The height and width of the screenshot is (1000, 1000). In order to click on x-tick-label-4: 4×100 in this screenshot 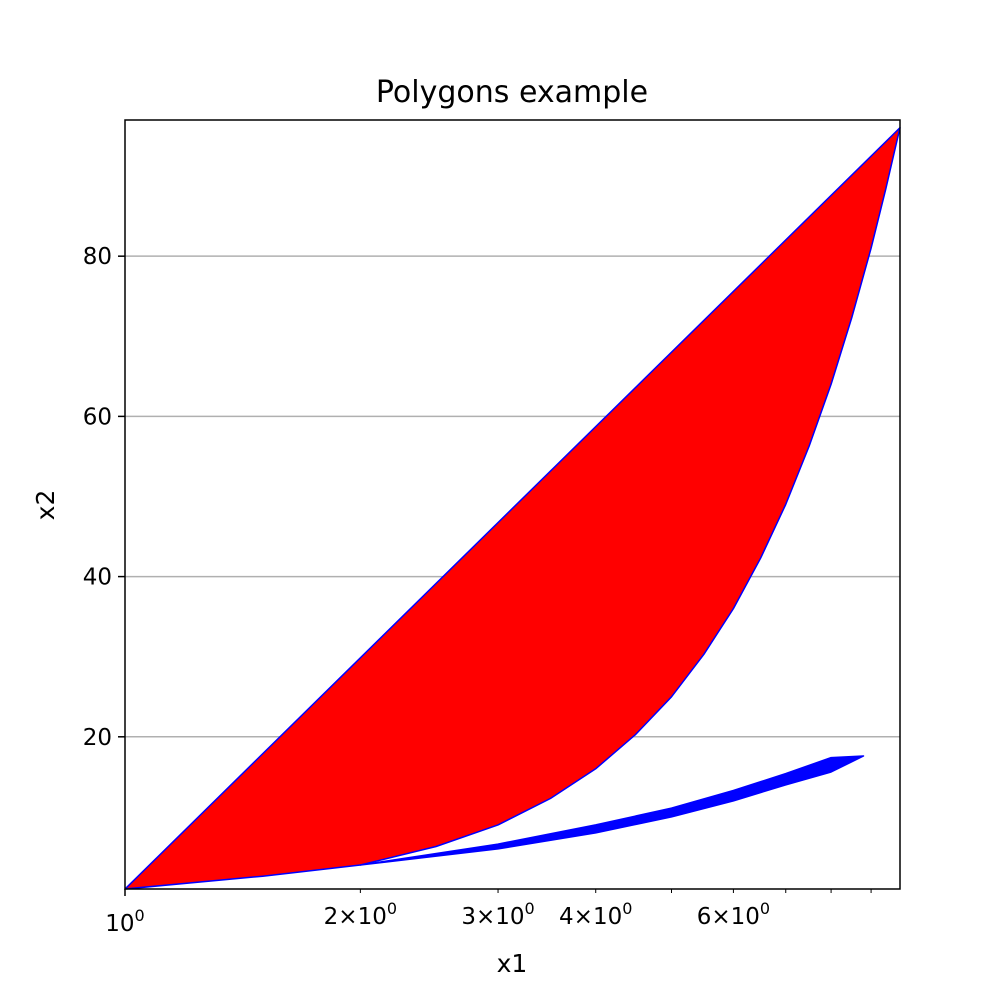, I will do `click(595, 914)`.